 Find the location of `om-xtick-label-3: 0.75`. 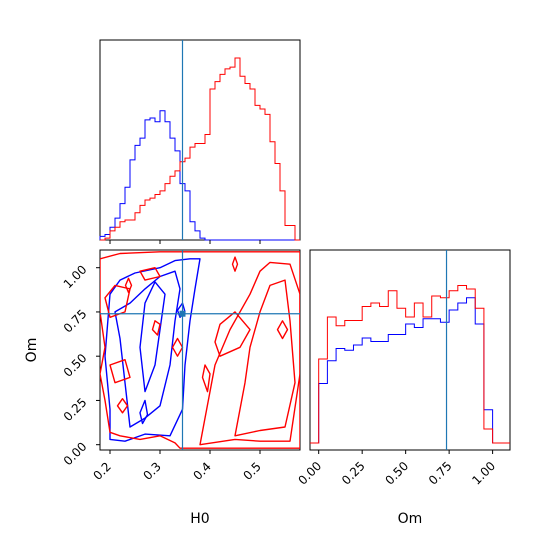

om-xtick-label-3: 0.75 is located at coordinates (440, 473).